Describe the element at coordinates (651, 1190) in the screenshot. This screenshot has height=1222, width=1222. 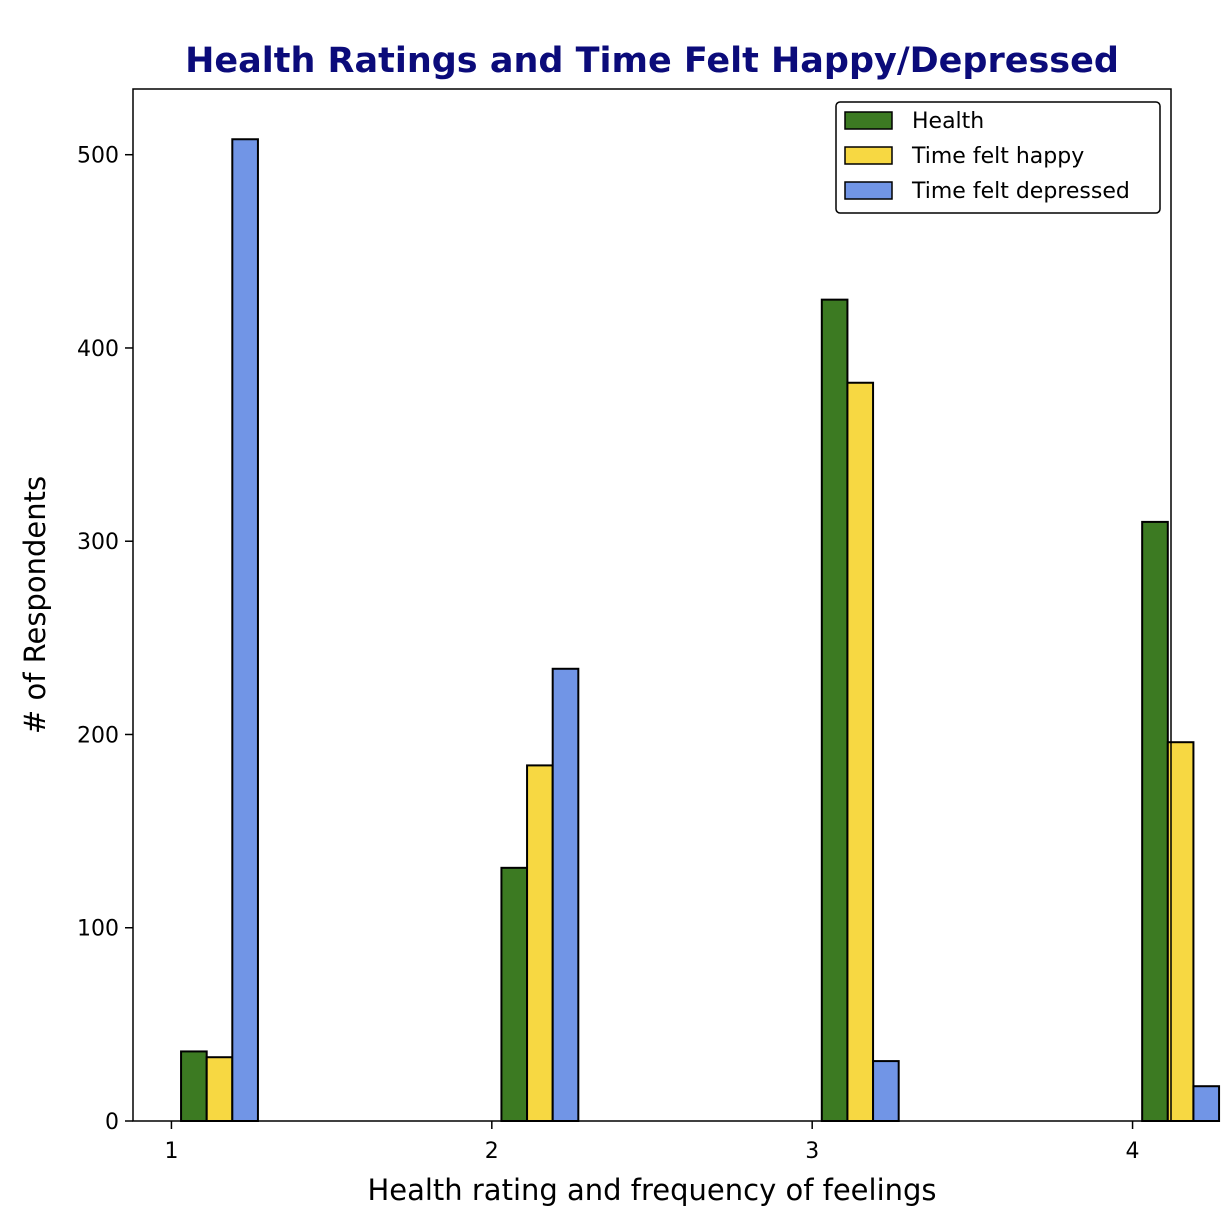
I see `x-axis-label: Health rating and frequency of feelings` at that location.